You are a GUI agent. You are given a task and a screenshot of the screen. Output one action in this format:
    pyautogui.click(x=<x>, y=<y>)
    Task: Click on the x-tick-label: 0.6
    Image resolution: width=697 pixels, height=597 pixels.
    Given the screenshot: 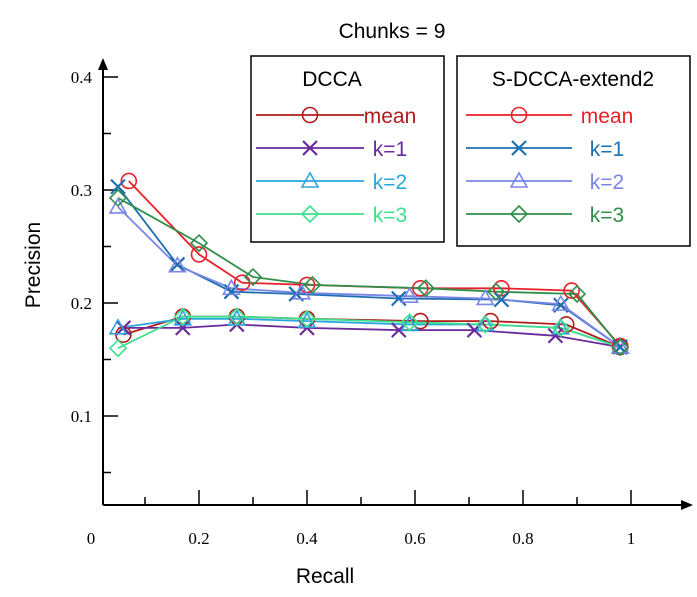 What is the action you would take?
    pyautogui.click(x=414, y=538)
    